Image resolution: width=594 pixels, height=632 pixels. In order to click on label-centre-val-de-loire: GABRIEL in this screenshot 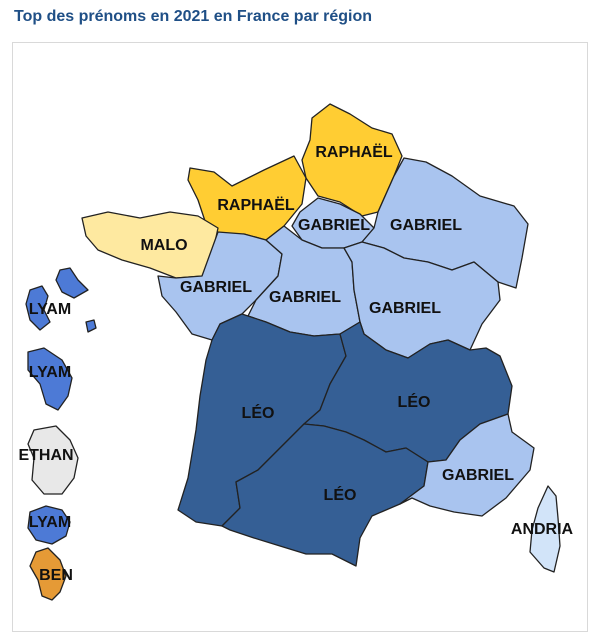, I will do `click(305, 297)`.